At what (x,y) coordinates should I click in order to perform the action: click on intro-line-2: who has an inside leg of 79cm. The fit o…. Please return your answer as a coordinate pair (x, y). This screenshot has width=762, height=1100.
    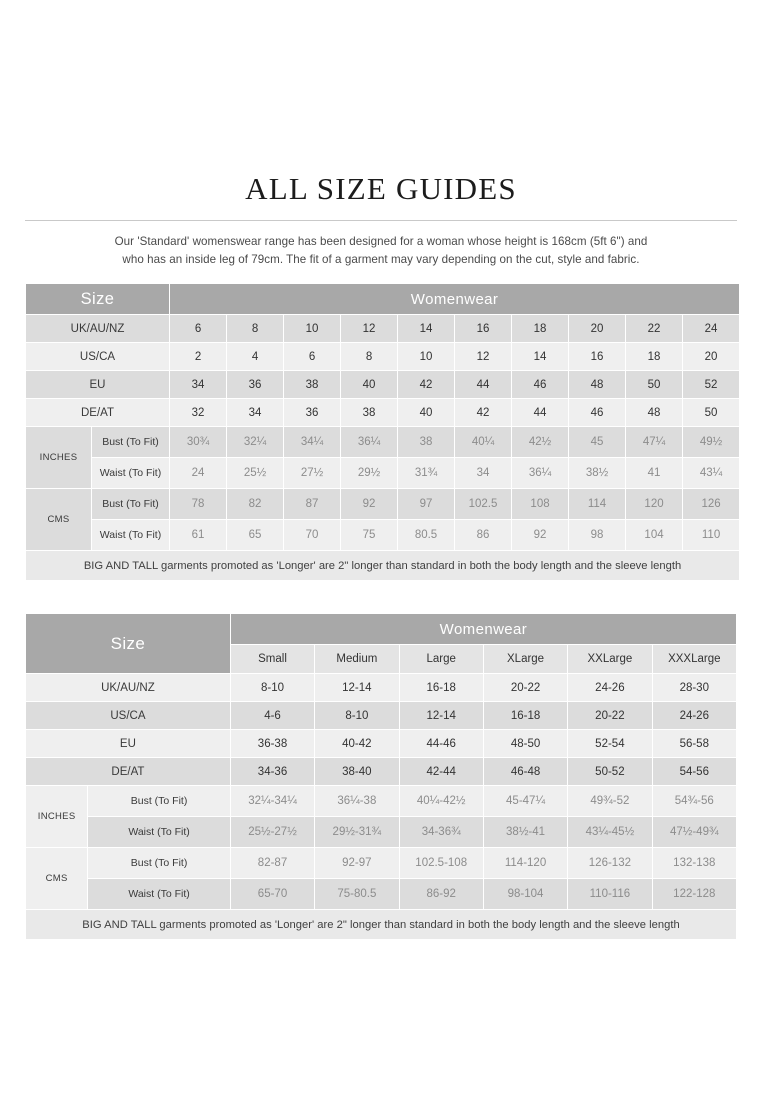
    Looking at the image, I should click on (381, 260).